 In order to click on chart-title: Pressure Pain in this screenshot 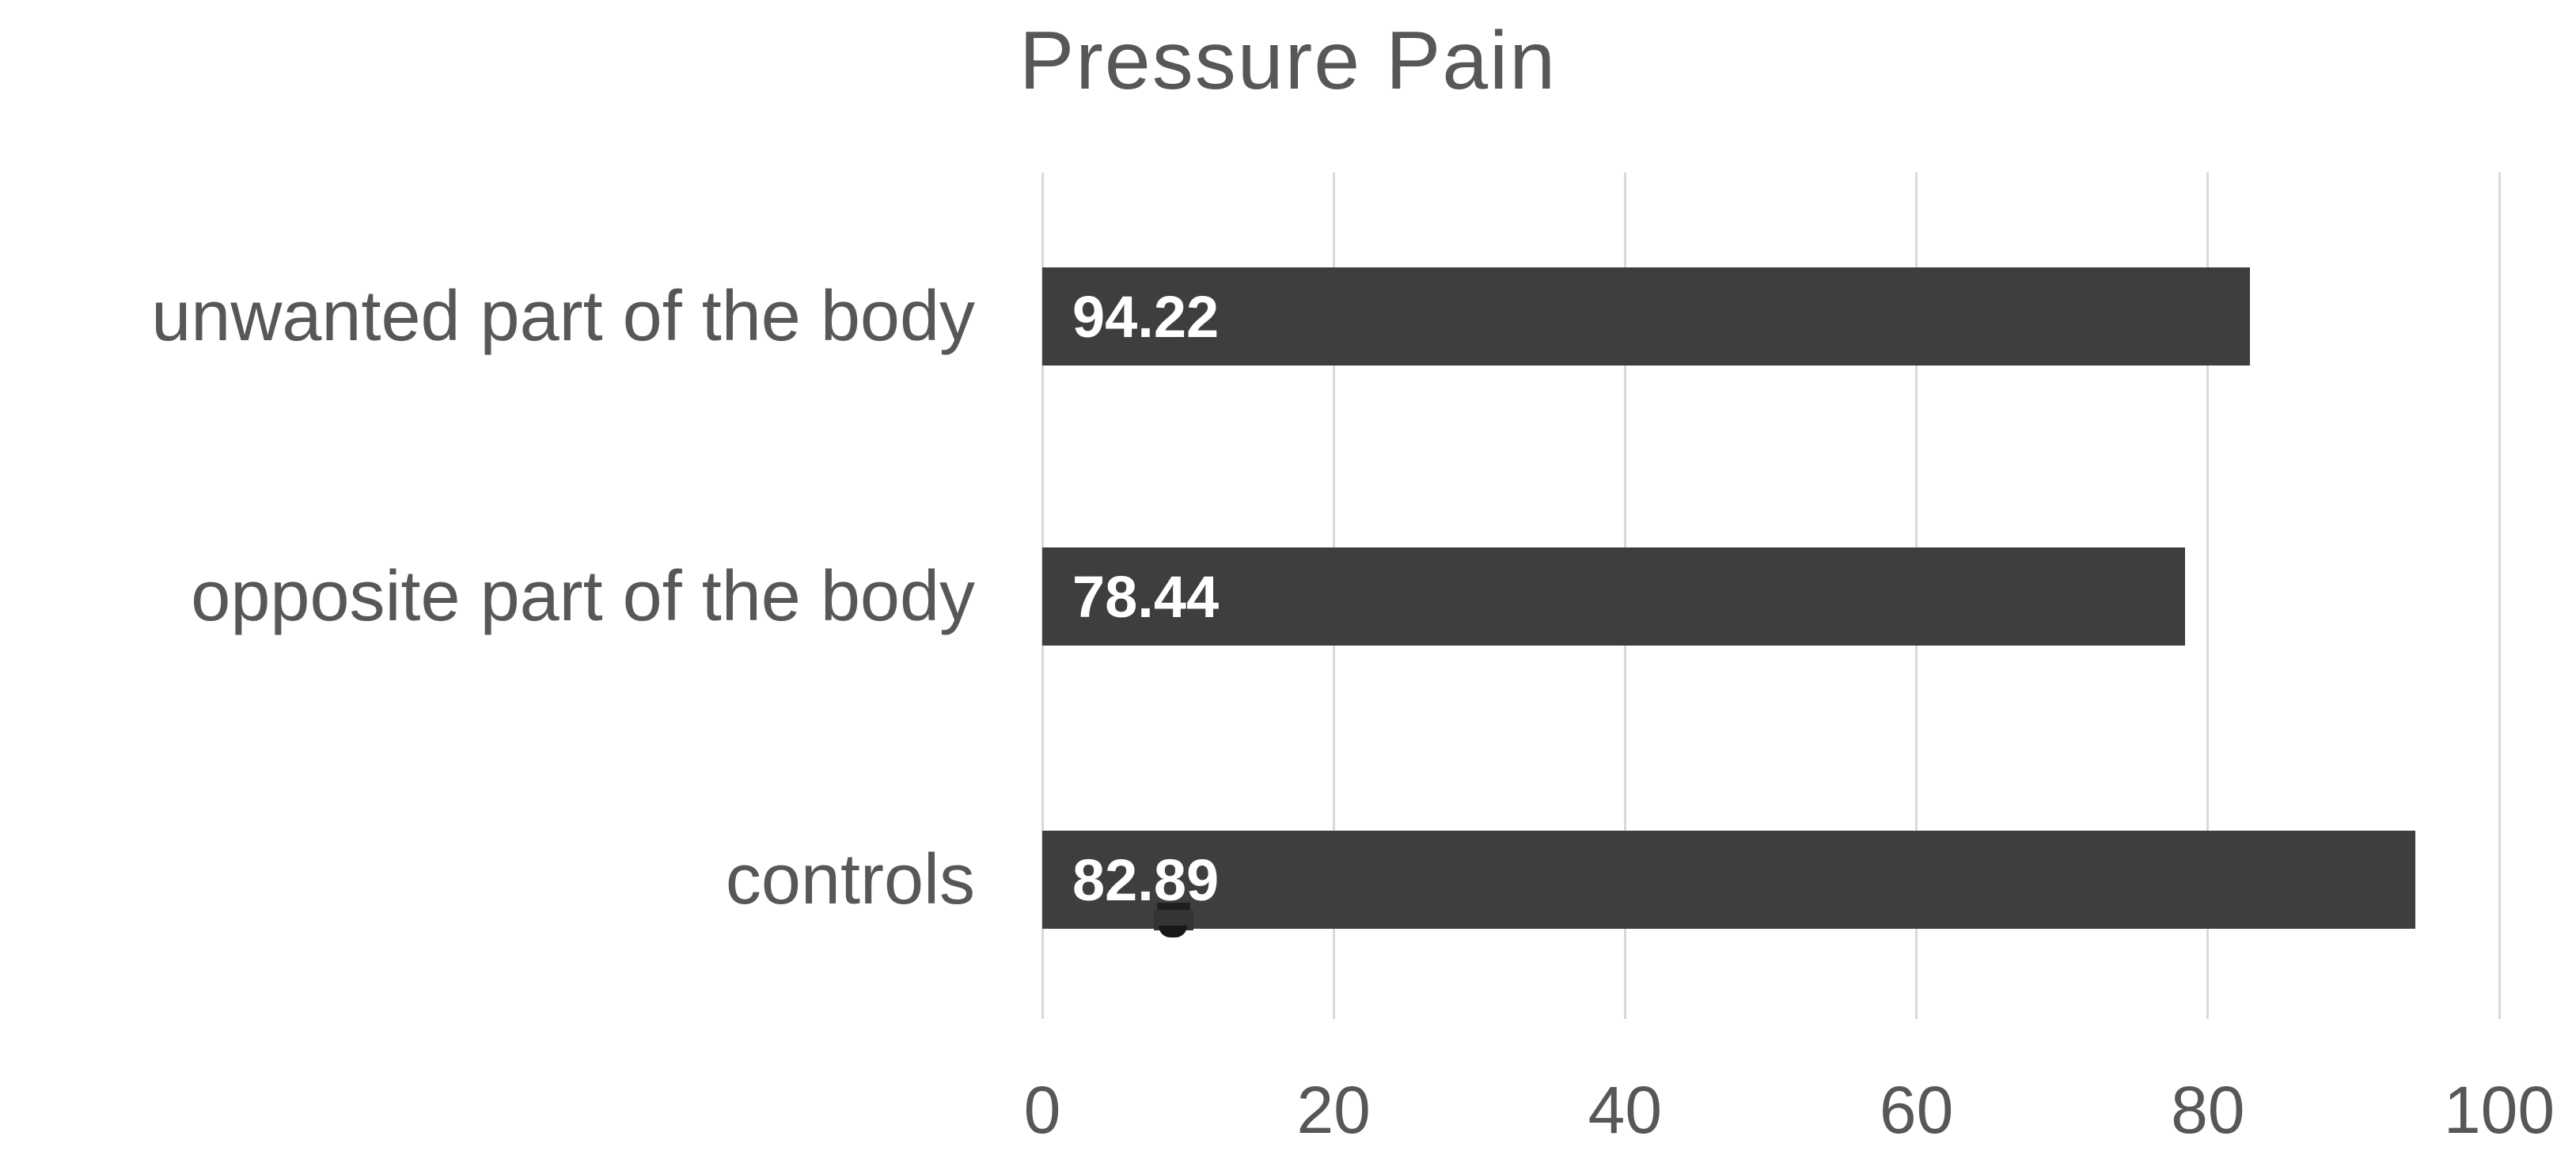, I will do `click(1288, 61)`.